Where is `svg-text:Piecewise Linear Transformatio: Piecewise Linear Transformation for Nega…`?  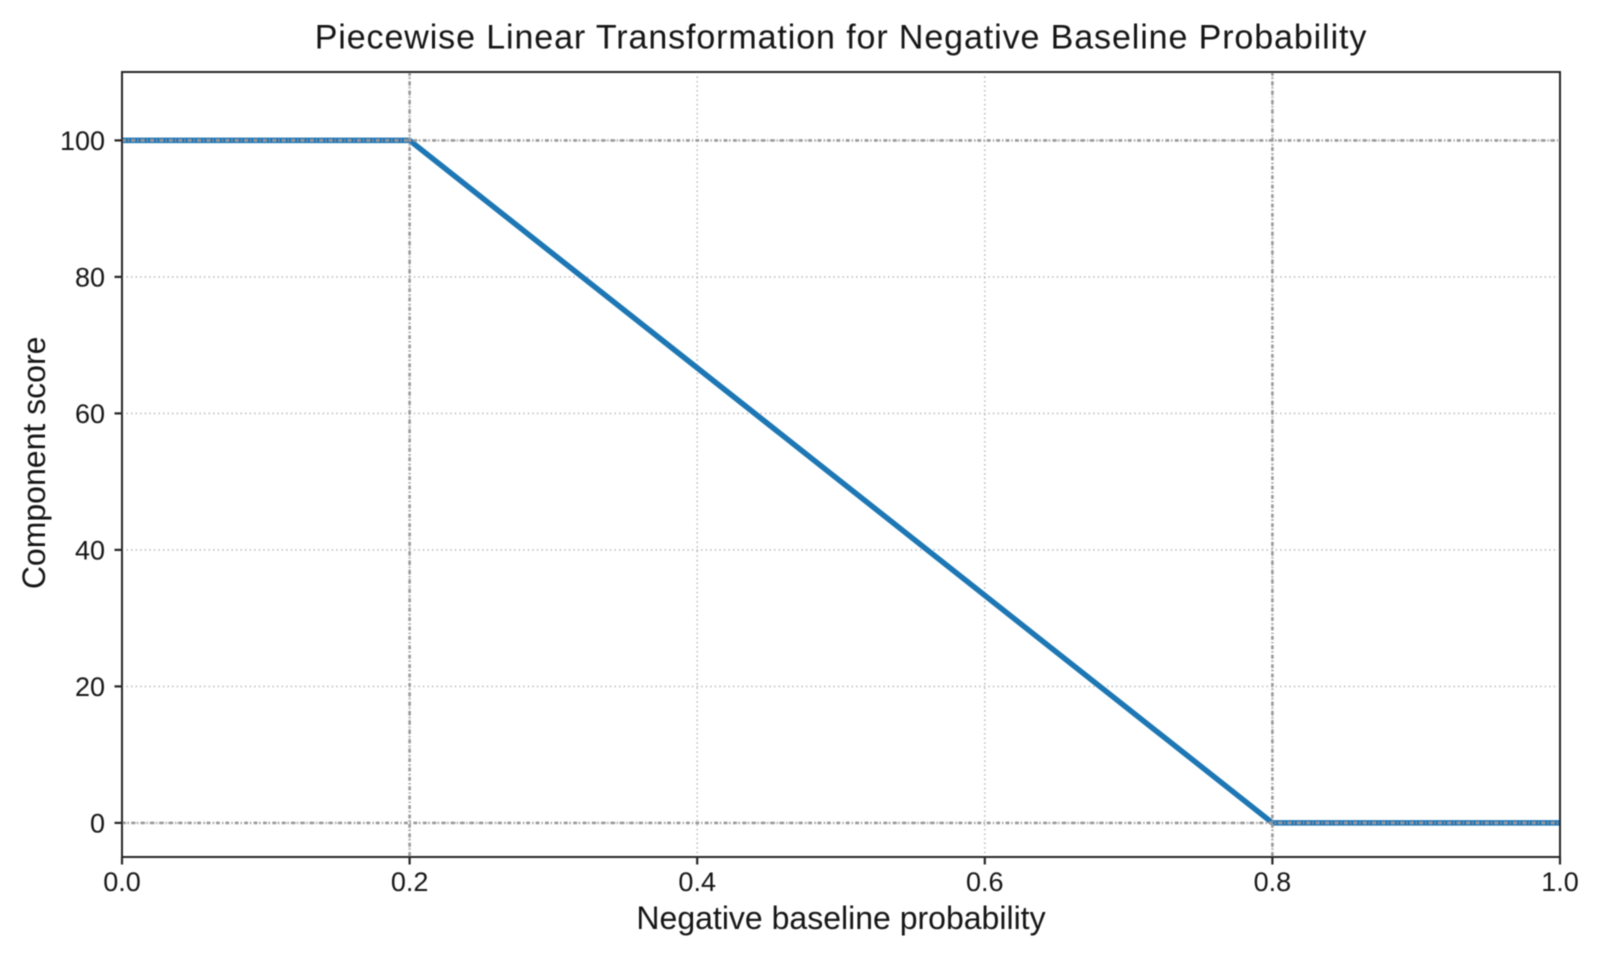
svg-text:Piecewise Linear Transformatio: Piecewise Linear Transformation for Nega… is located at coordinates (841, 38).